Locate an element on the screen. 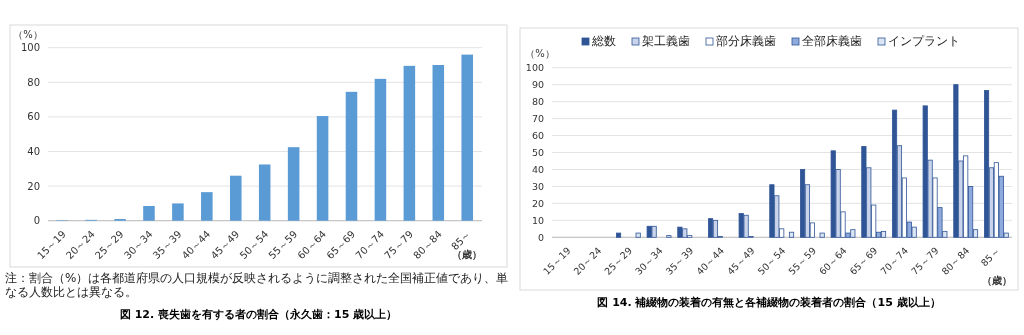 The width and height of the screenshot is (1024, 335). x-tick-label: 25～29 is located at coordinates (618, 260).